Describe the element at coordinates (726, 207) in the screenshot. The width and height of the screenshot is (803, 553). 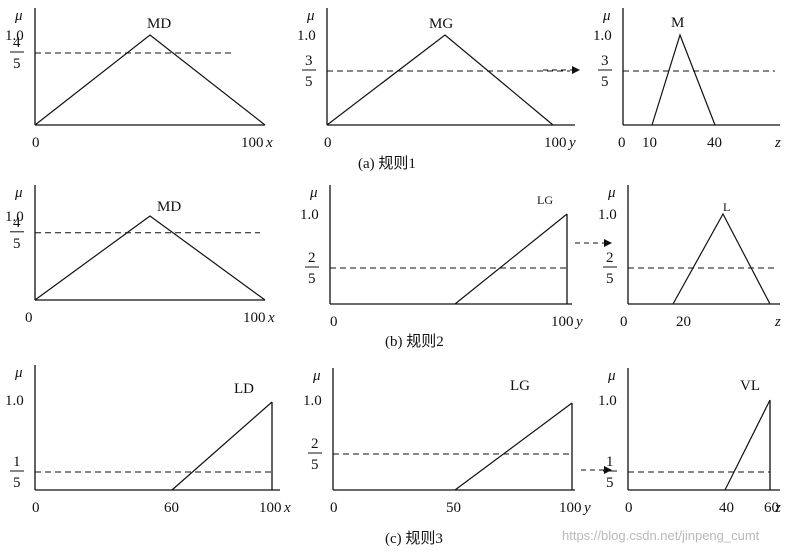
I see `term-name: L` at that location.